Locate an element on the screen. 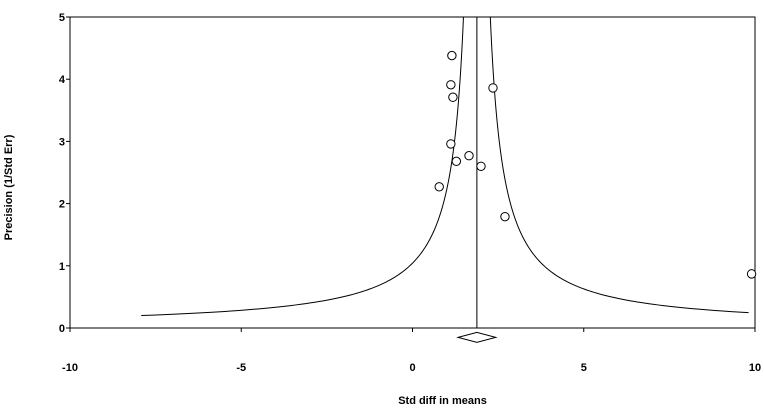 The height and width of the screenshot is (409, 764). x-tick-label: 5 is located at coordinates (584, 368).